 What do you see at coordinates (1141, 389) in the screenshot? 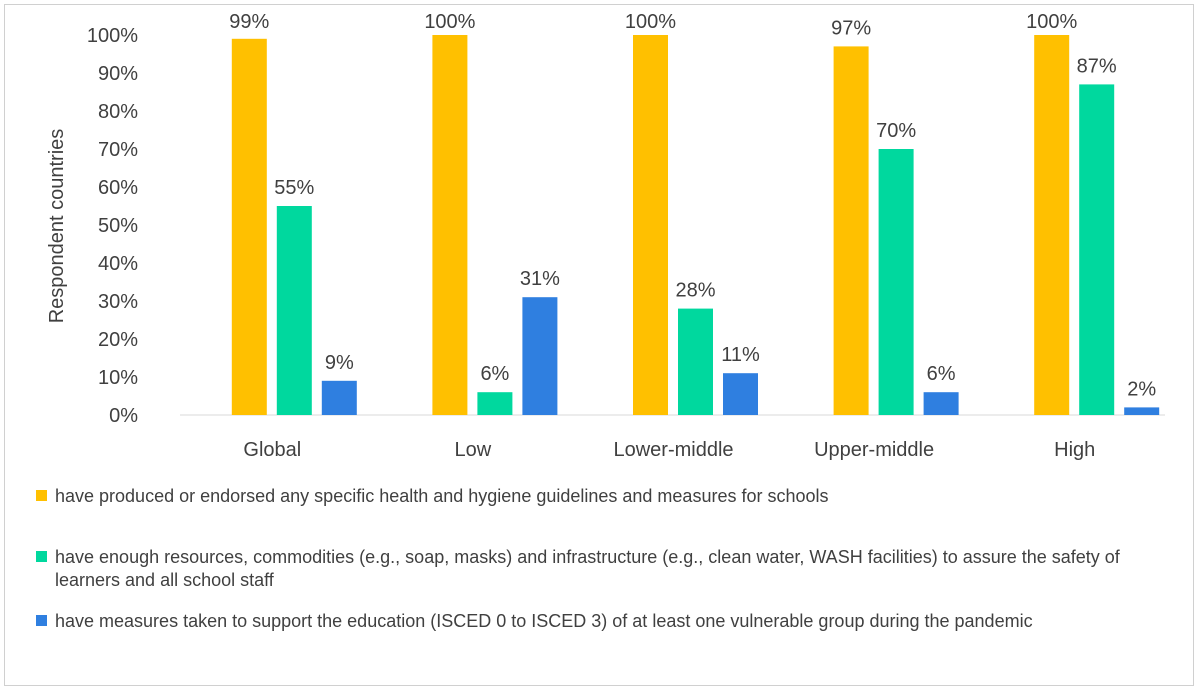
I see `data-label: 2%` at bounding box center [1141, 389].